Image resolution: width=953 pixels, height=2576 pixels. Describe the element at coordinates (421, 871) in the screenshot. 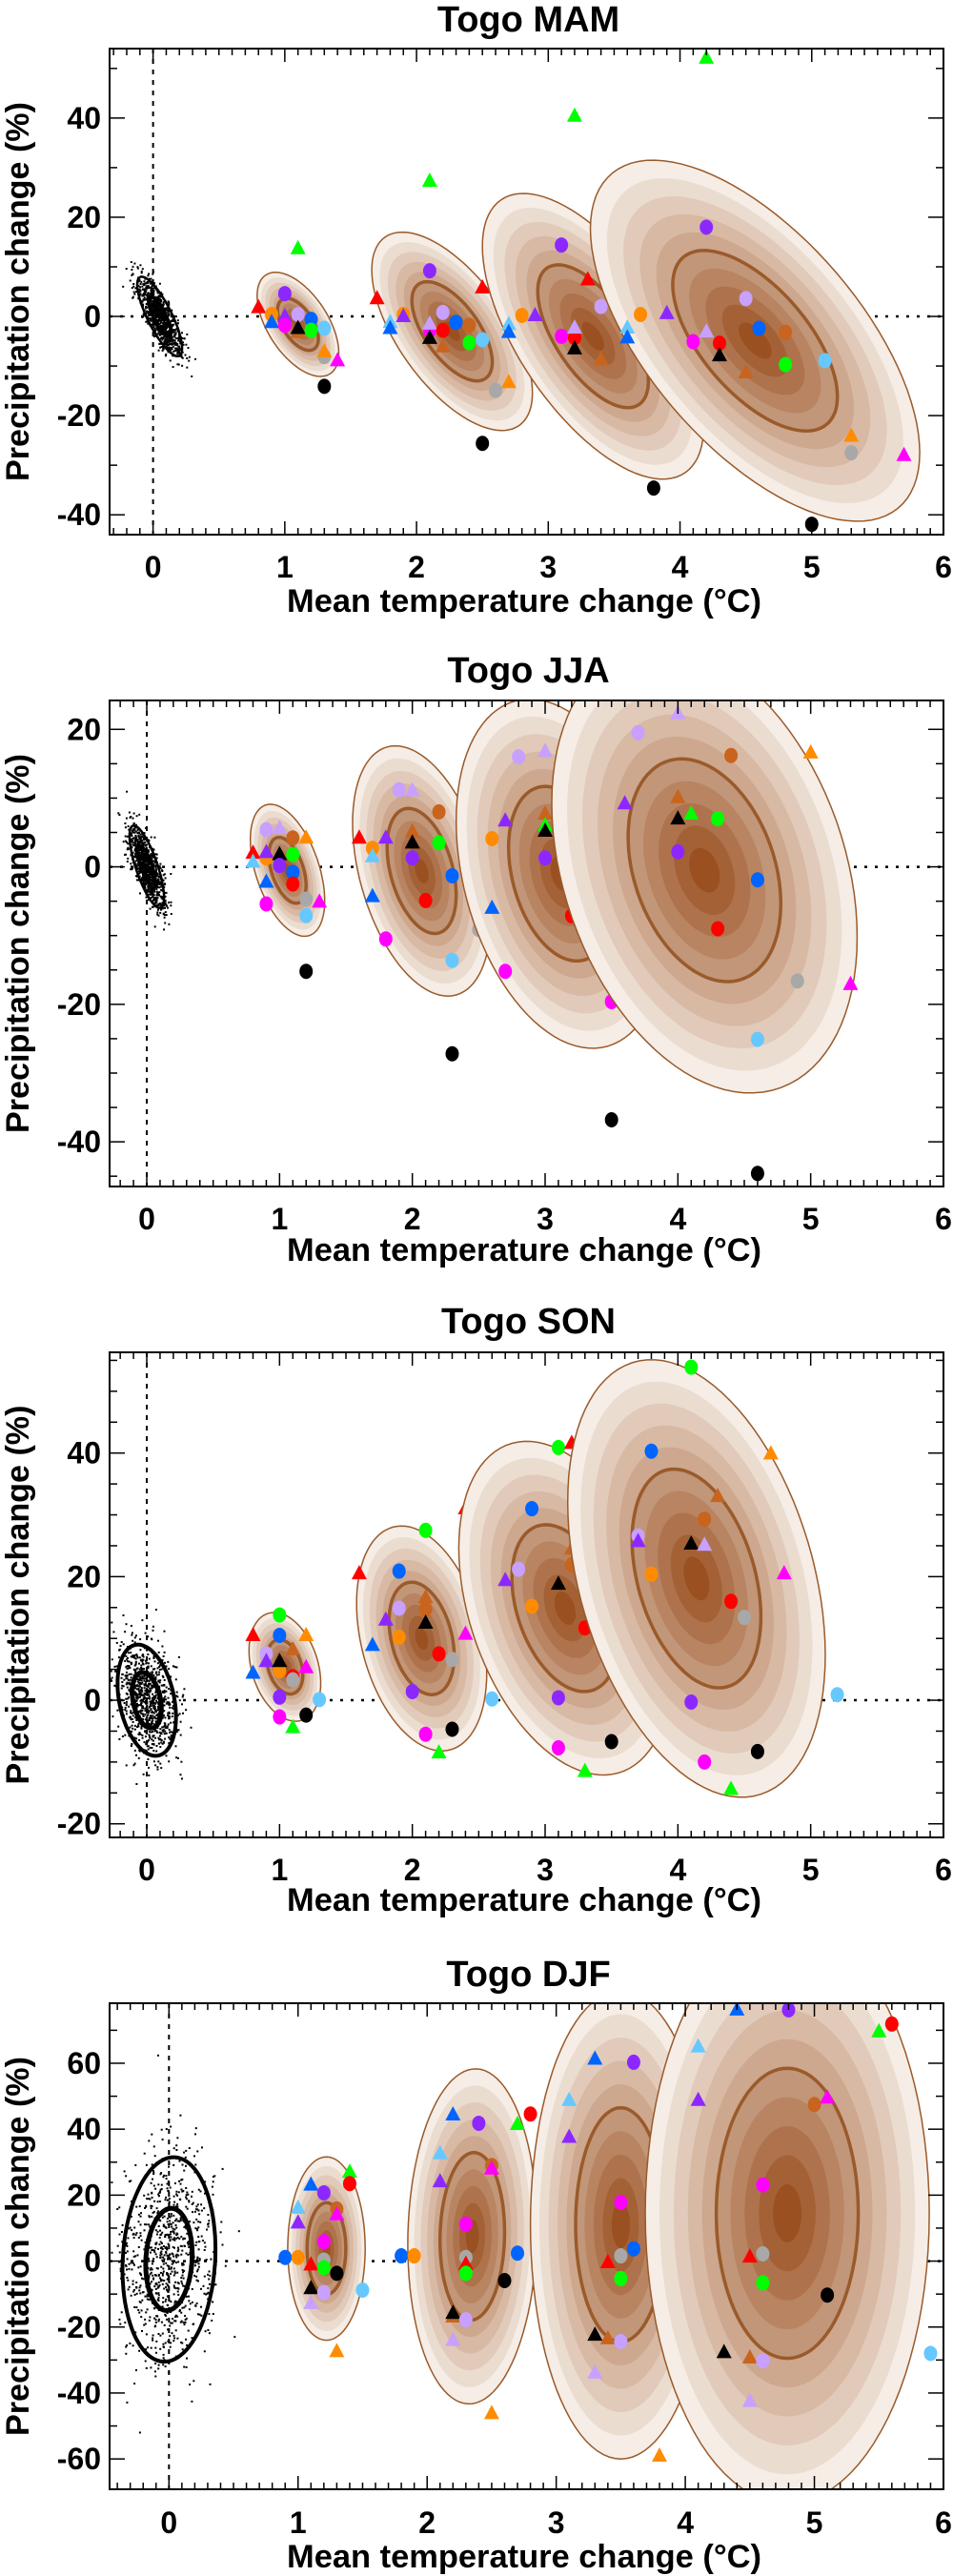

I see `density-contour` at that location.